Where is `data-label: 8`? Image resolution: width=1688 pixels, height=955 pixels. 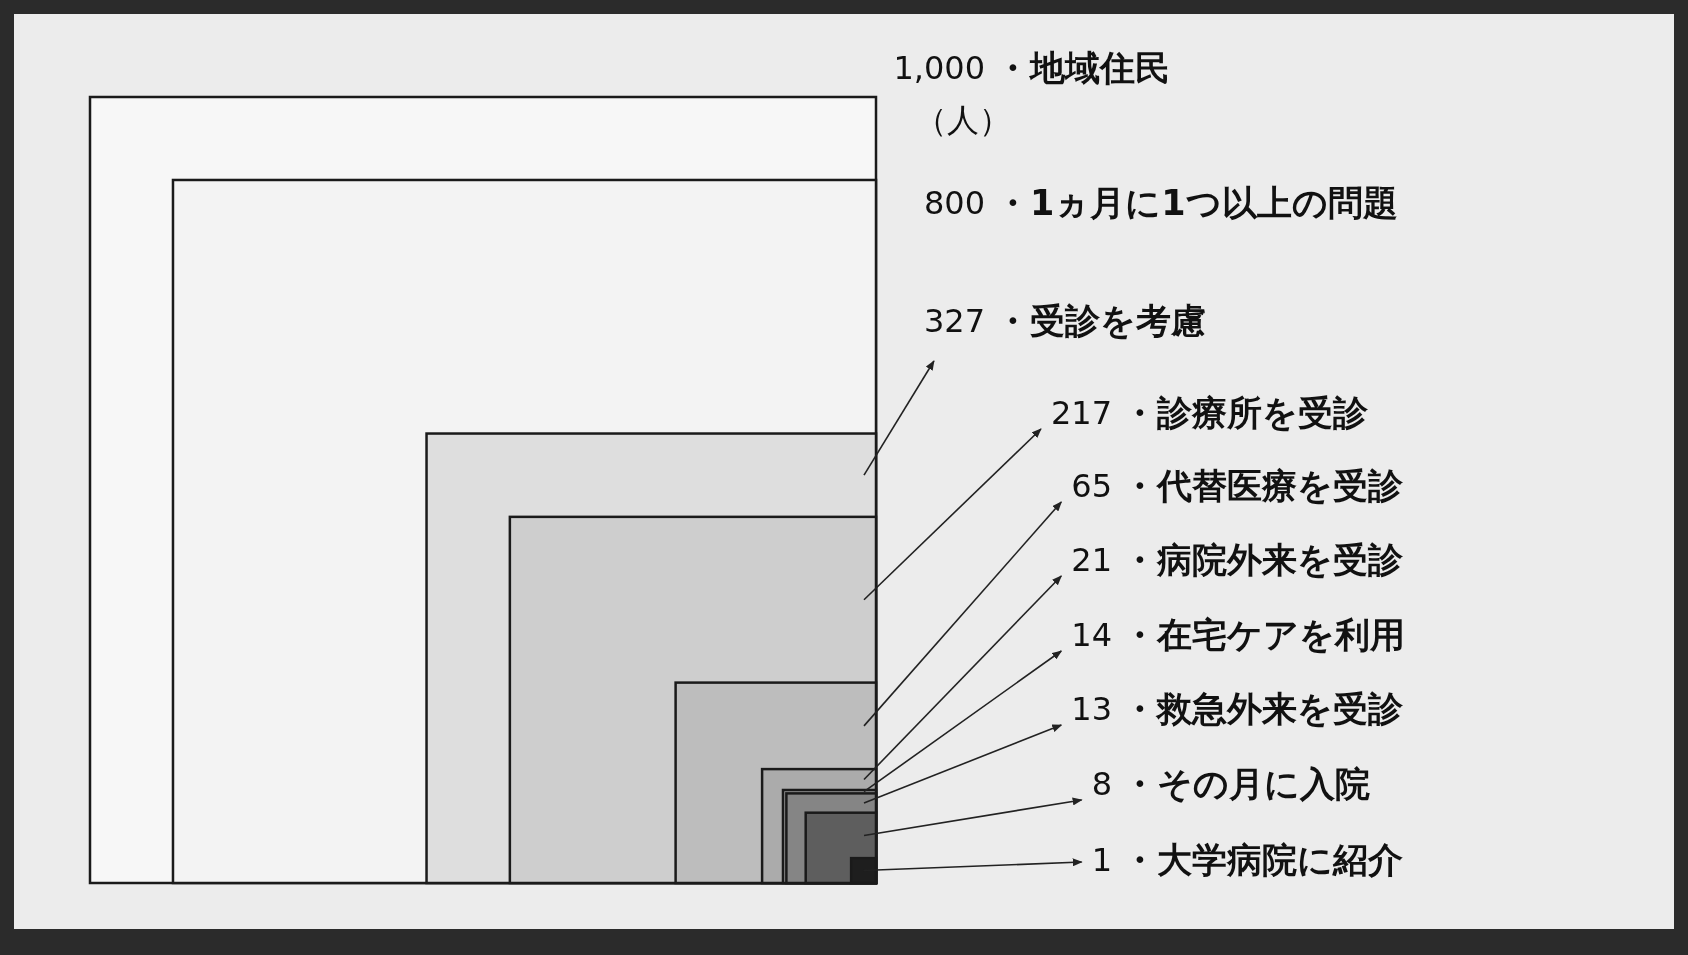
data-label: 8 is located at coordinates (1101, 784).